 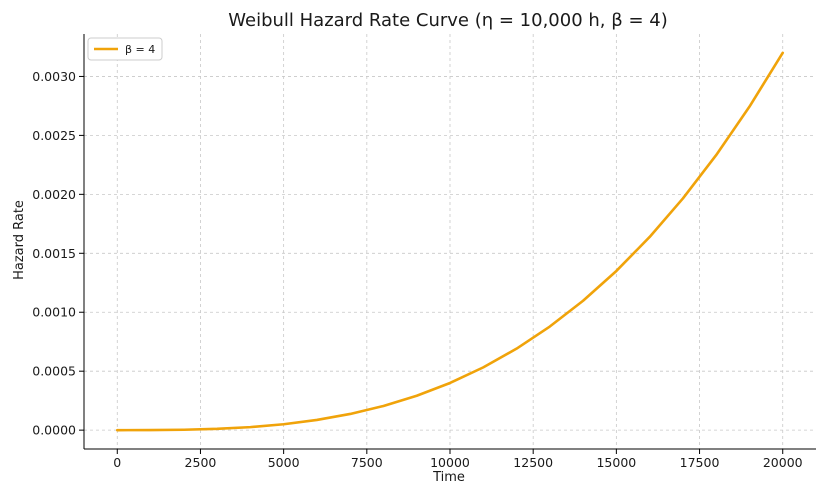 What do you see at coordinates (533, 462) in the screenshot?
I see `x-tick-label: 12500` at bounding box center [533, 462].